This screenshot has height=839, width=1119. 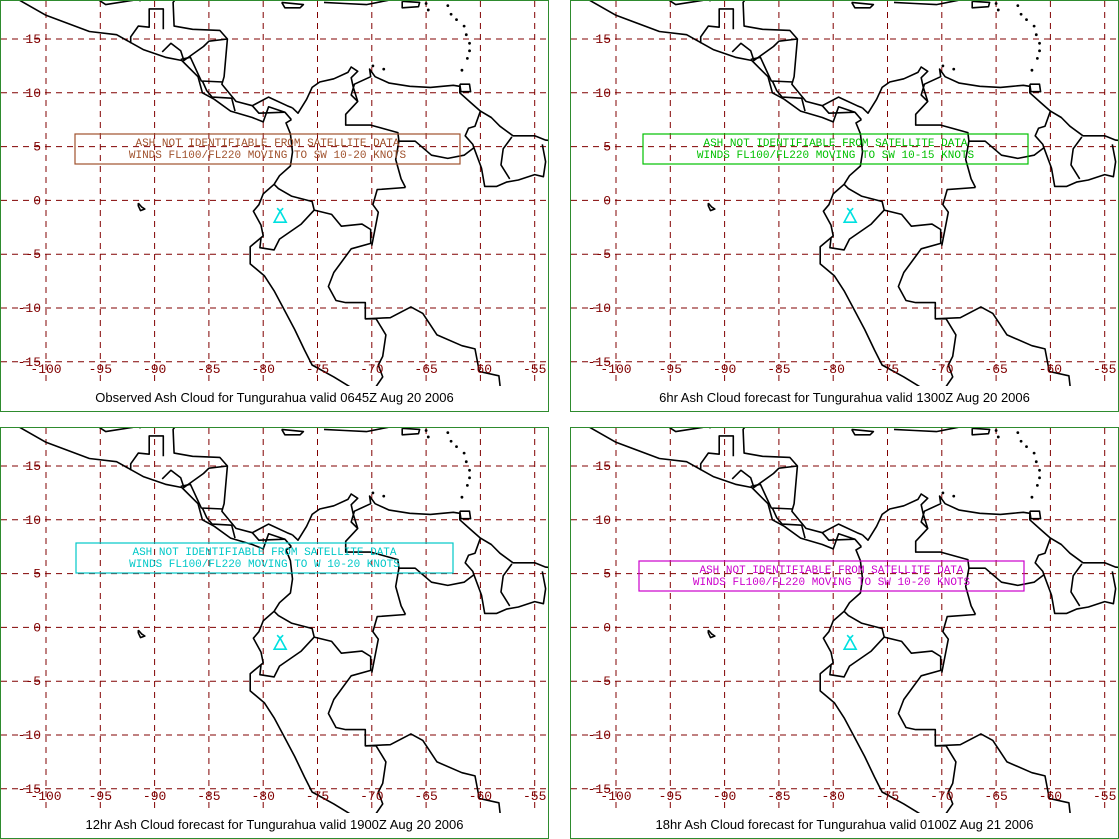 What do you see at coordinates (831, 571) in the screenshot?
I see `advisory-line: ASH NOT IDENTIFIABLE FROM SATELLITE DATA` at bounding box center [831, 571].